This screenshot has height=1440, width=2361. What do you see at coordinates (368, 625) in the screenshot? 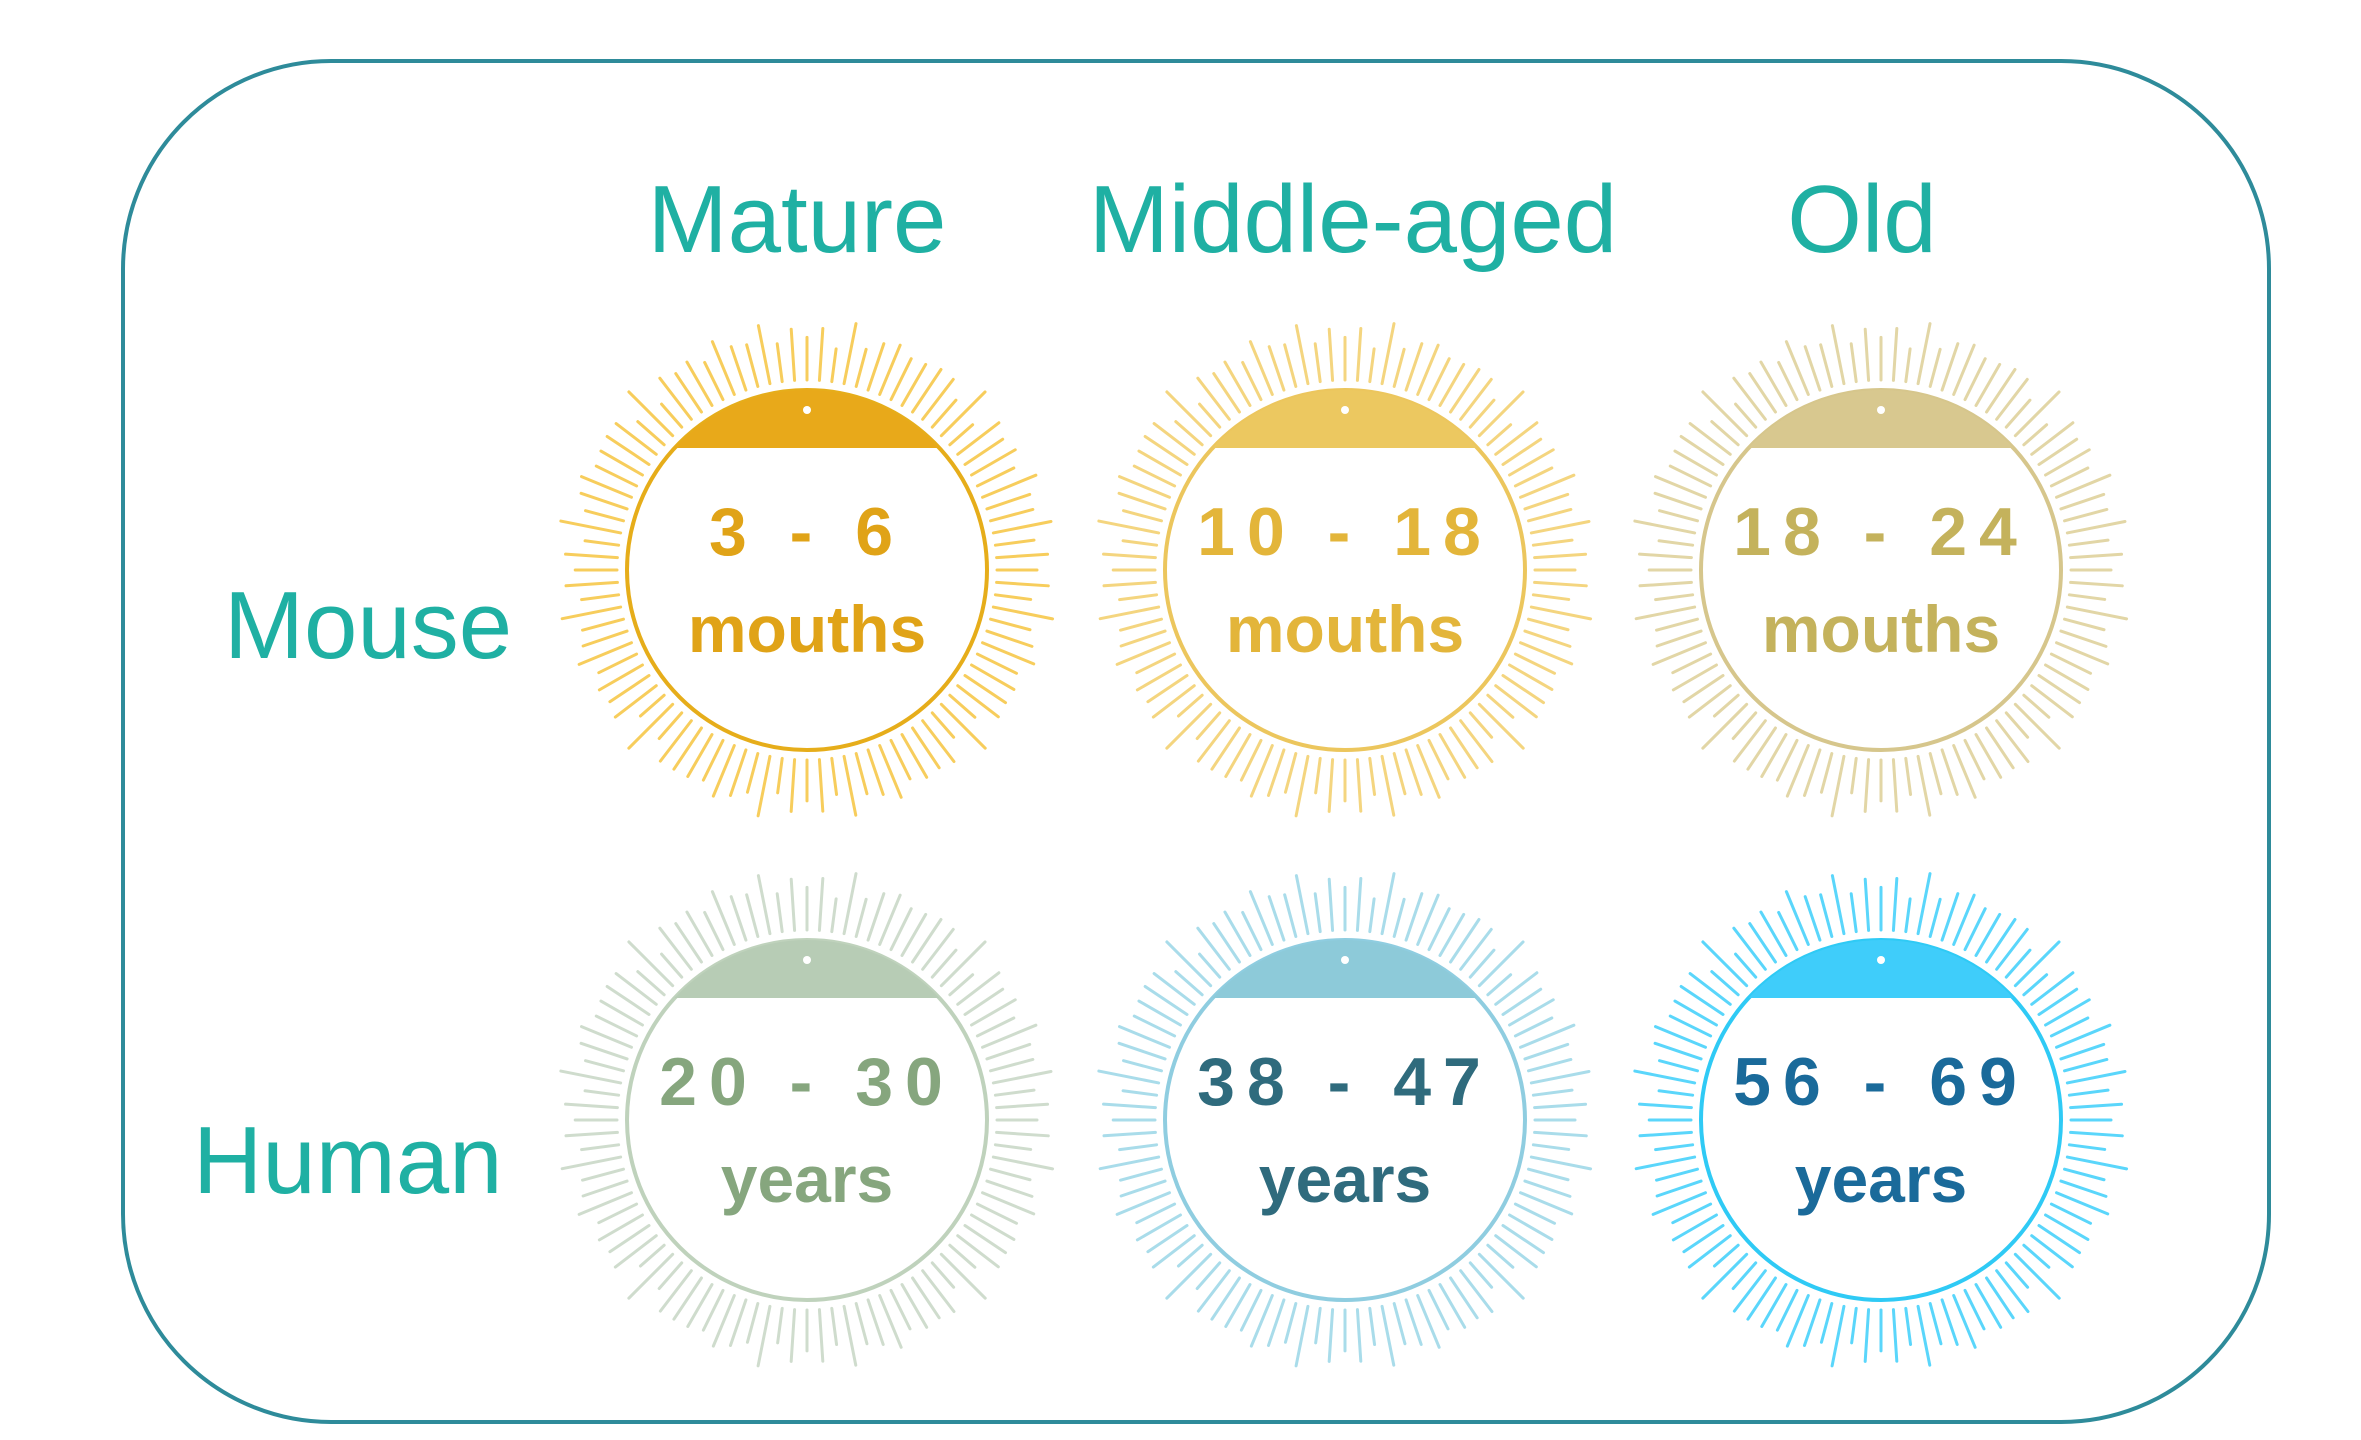
I see `row-header-mouse: Mouse` at bounding box center [368, 625].